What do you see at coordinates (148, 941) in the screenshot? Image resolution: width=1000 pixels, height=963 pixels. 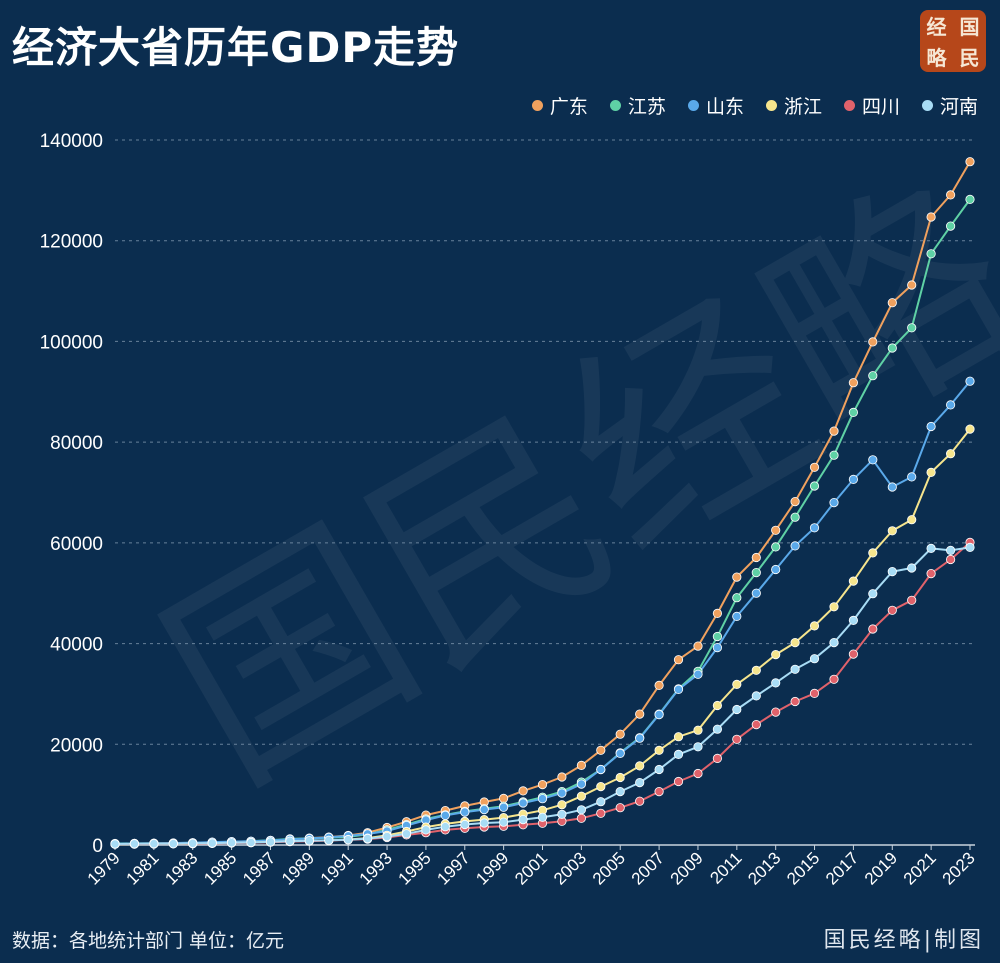 I see `source-note: 数据：各地统计部门 单位：亿元` at bounding box center [148, 941].